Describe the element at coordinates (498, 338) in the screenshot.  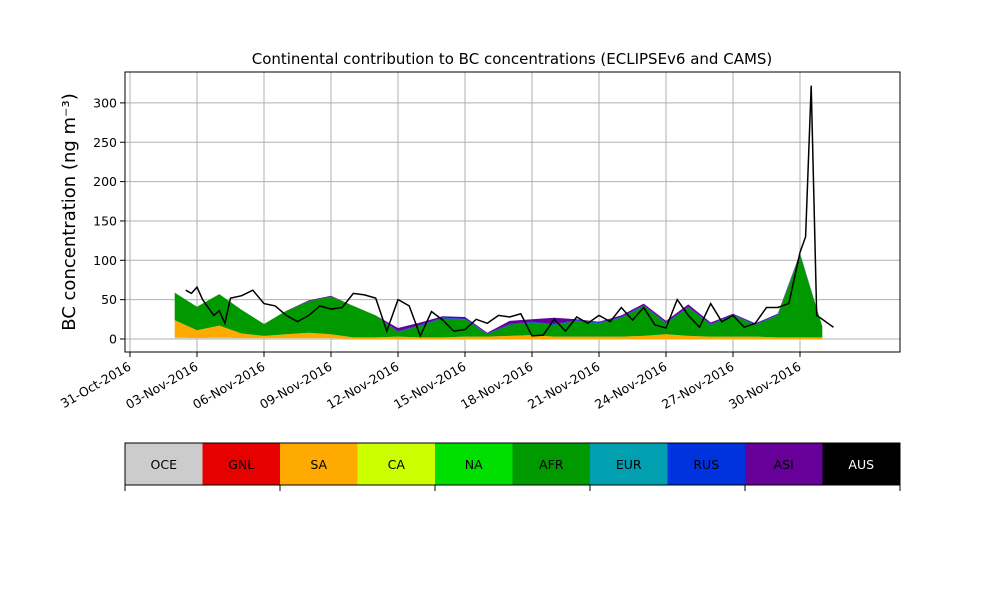
I see `area-oce` at that location.